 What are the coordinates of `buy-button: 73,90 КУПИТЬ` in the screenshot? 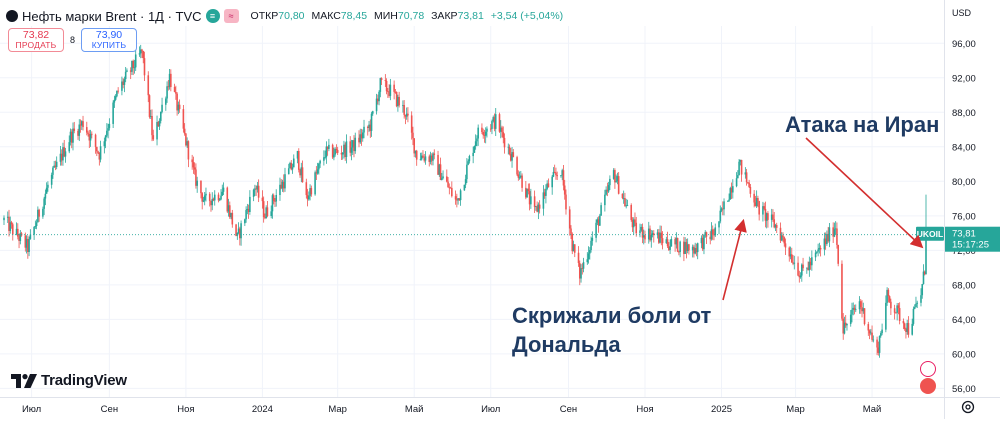 It's located at (109, 40).